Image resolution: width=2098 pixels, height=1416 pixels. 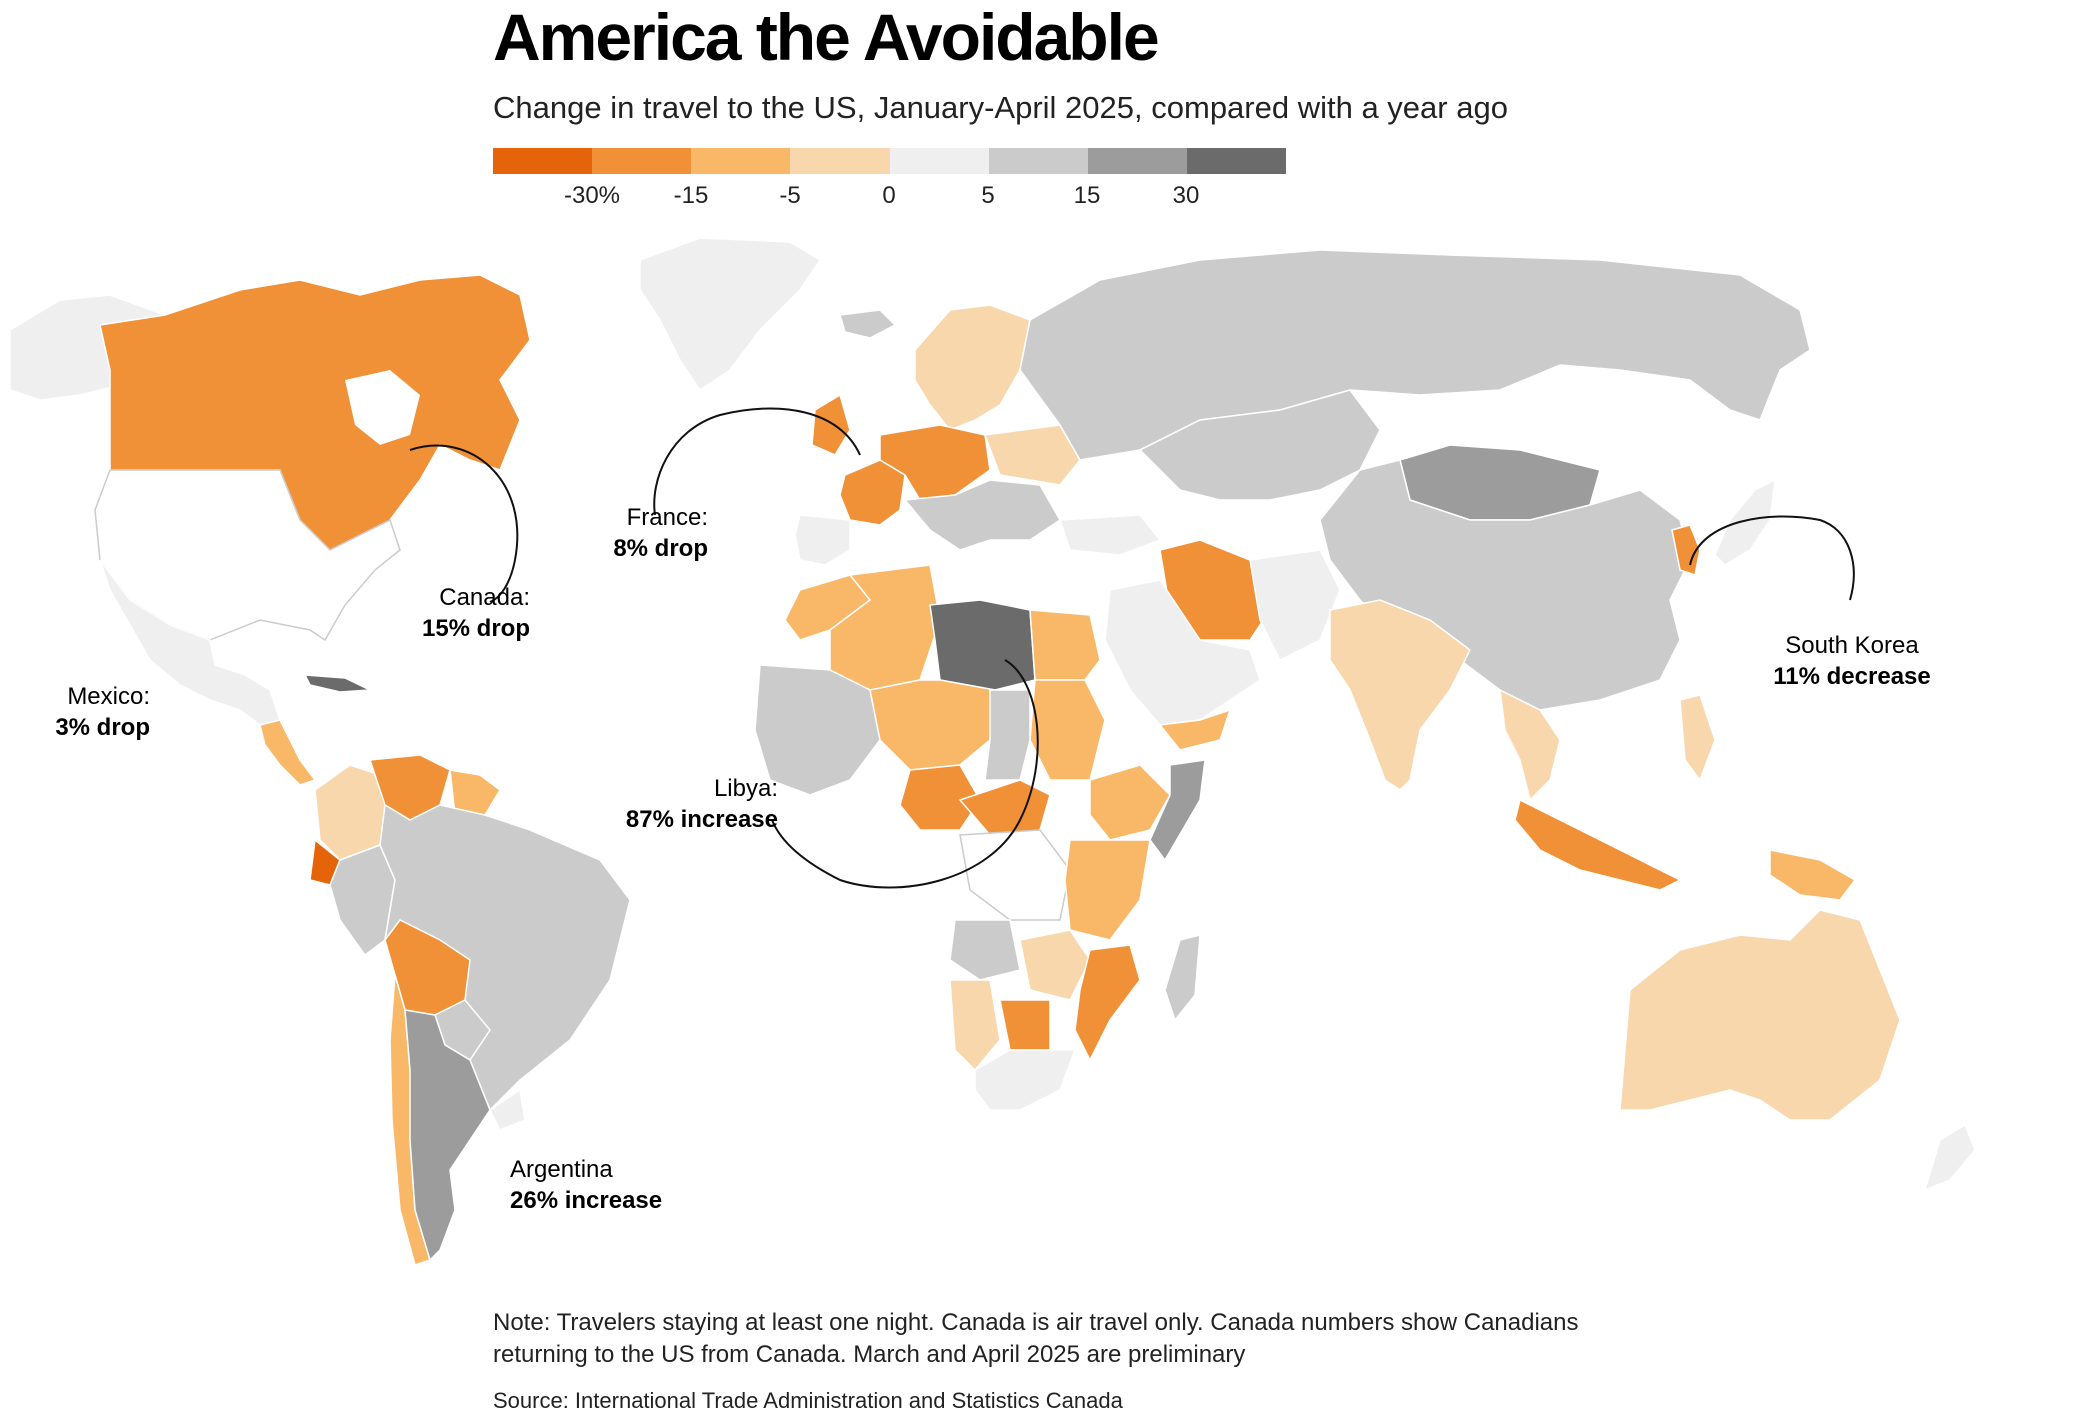 What do you see at coordinates (826, 37) in the screenshot?
I see `chart-title: America the Avoidable` at bounding box center [826, 37].